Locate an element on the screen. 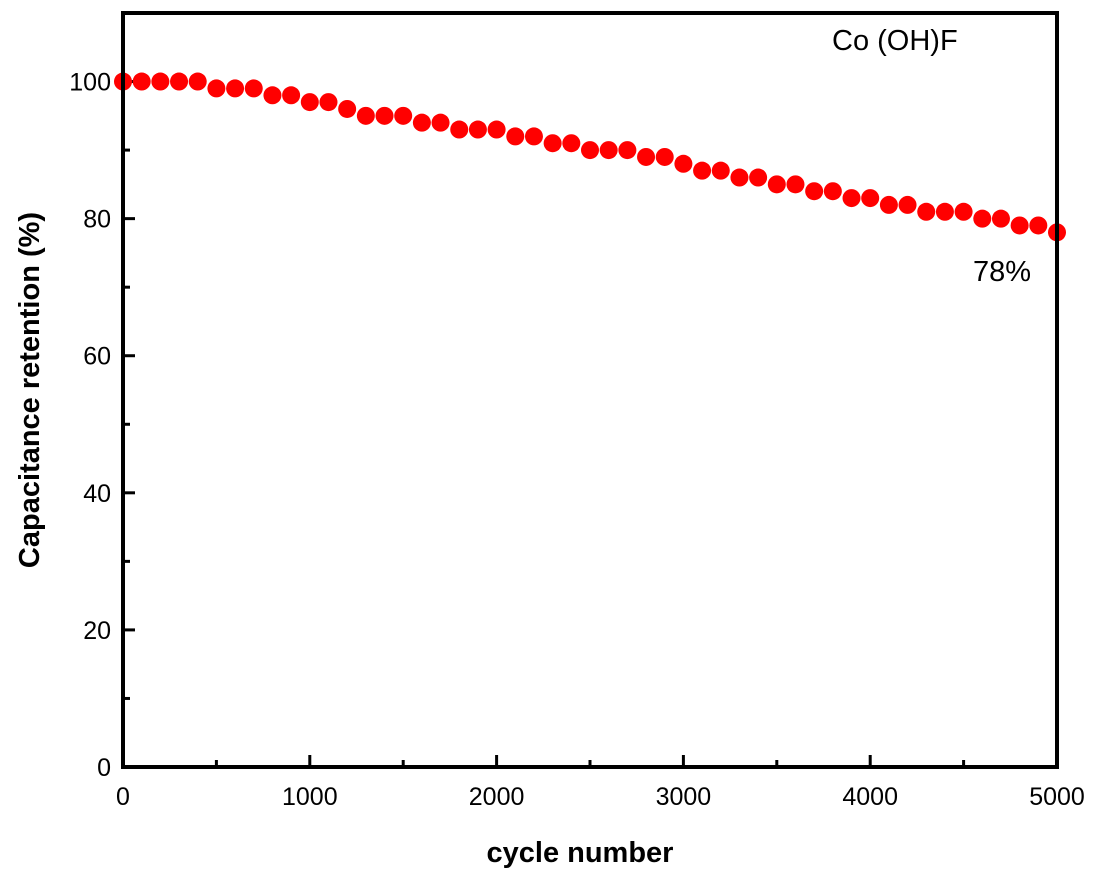 This screenshot has height=873, width=1097. legend-label: Co (OH)F is located at coordinates (895, 41).